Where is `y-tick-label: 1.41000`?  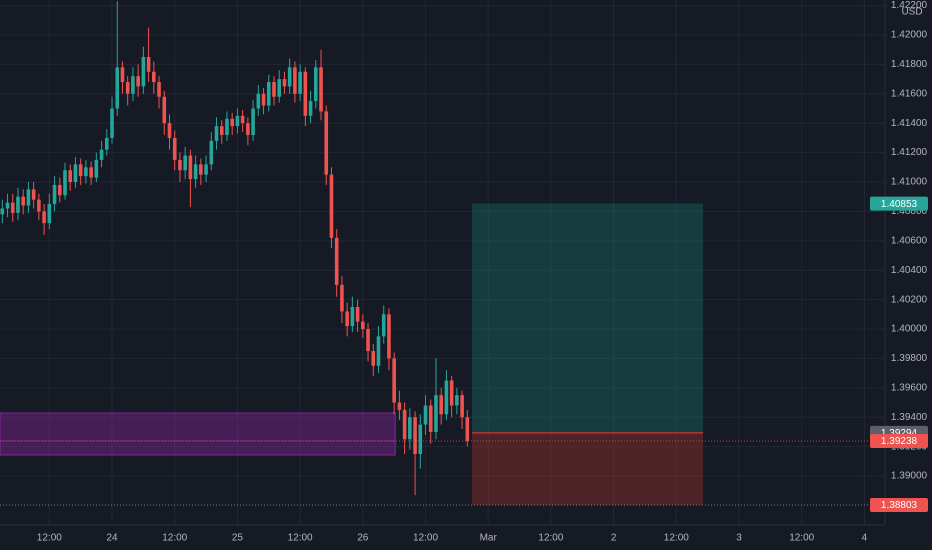
y-tick-label: 1.41000 is located at coordinates (909, 182).